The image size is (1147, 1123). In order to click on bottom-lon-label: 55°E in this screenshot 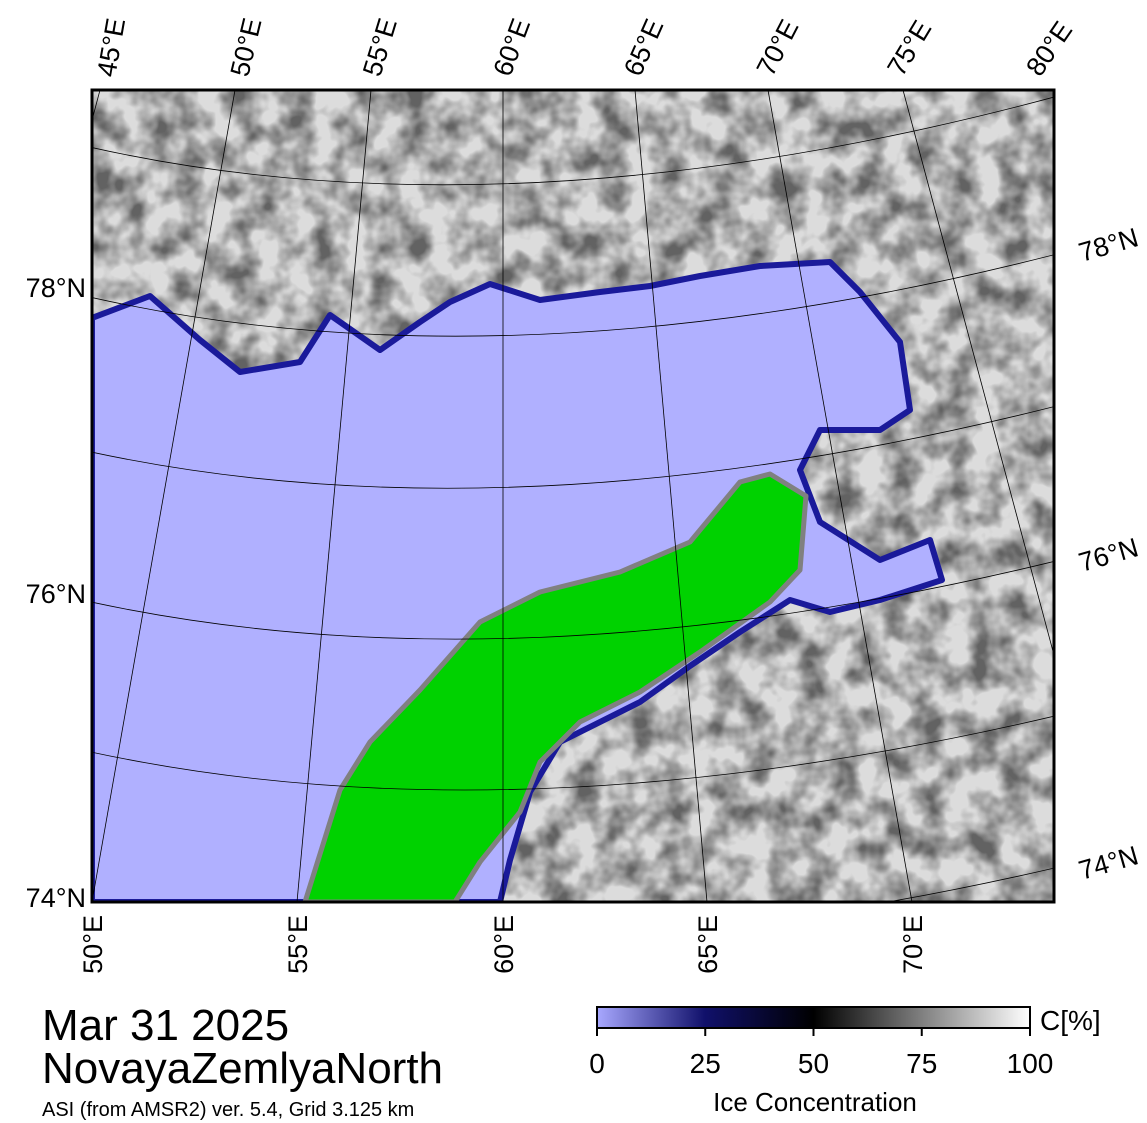, I will do `click(298, 944)`.